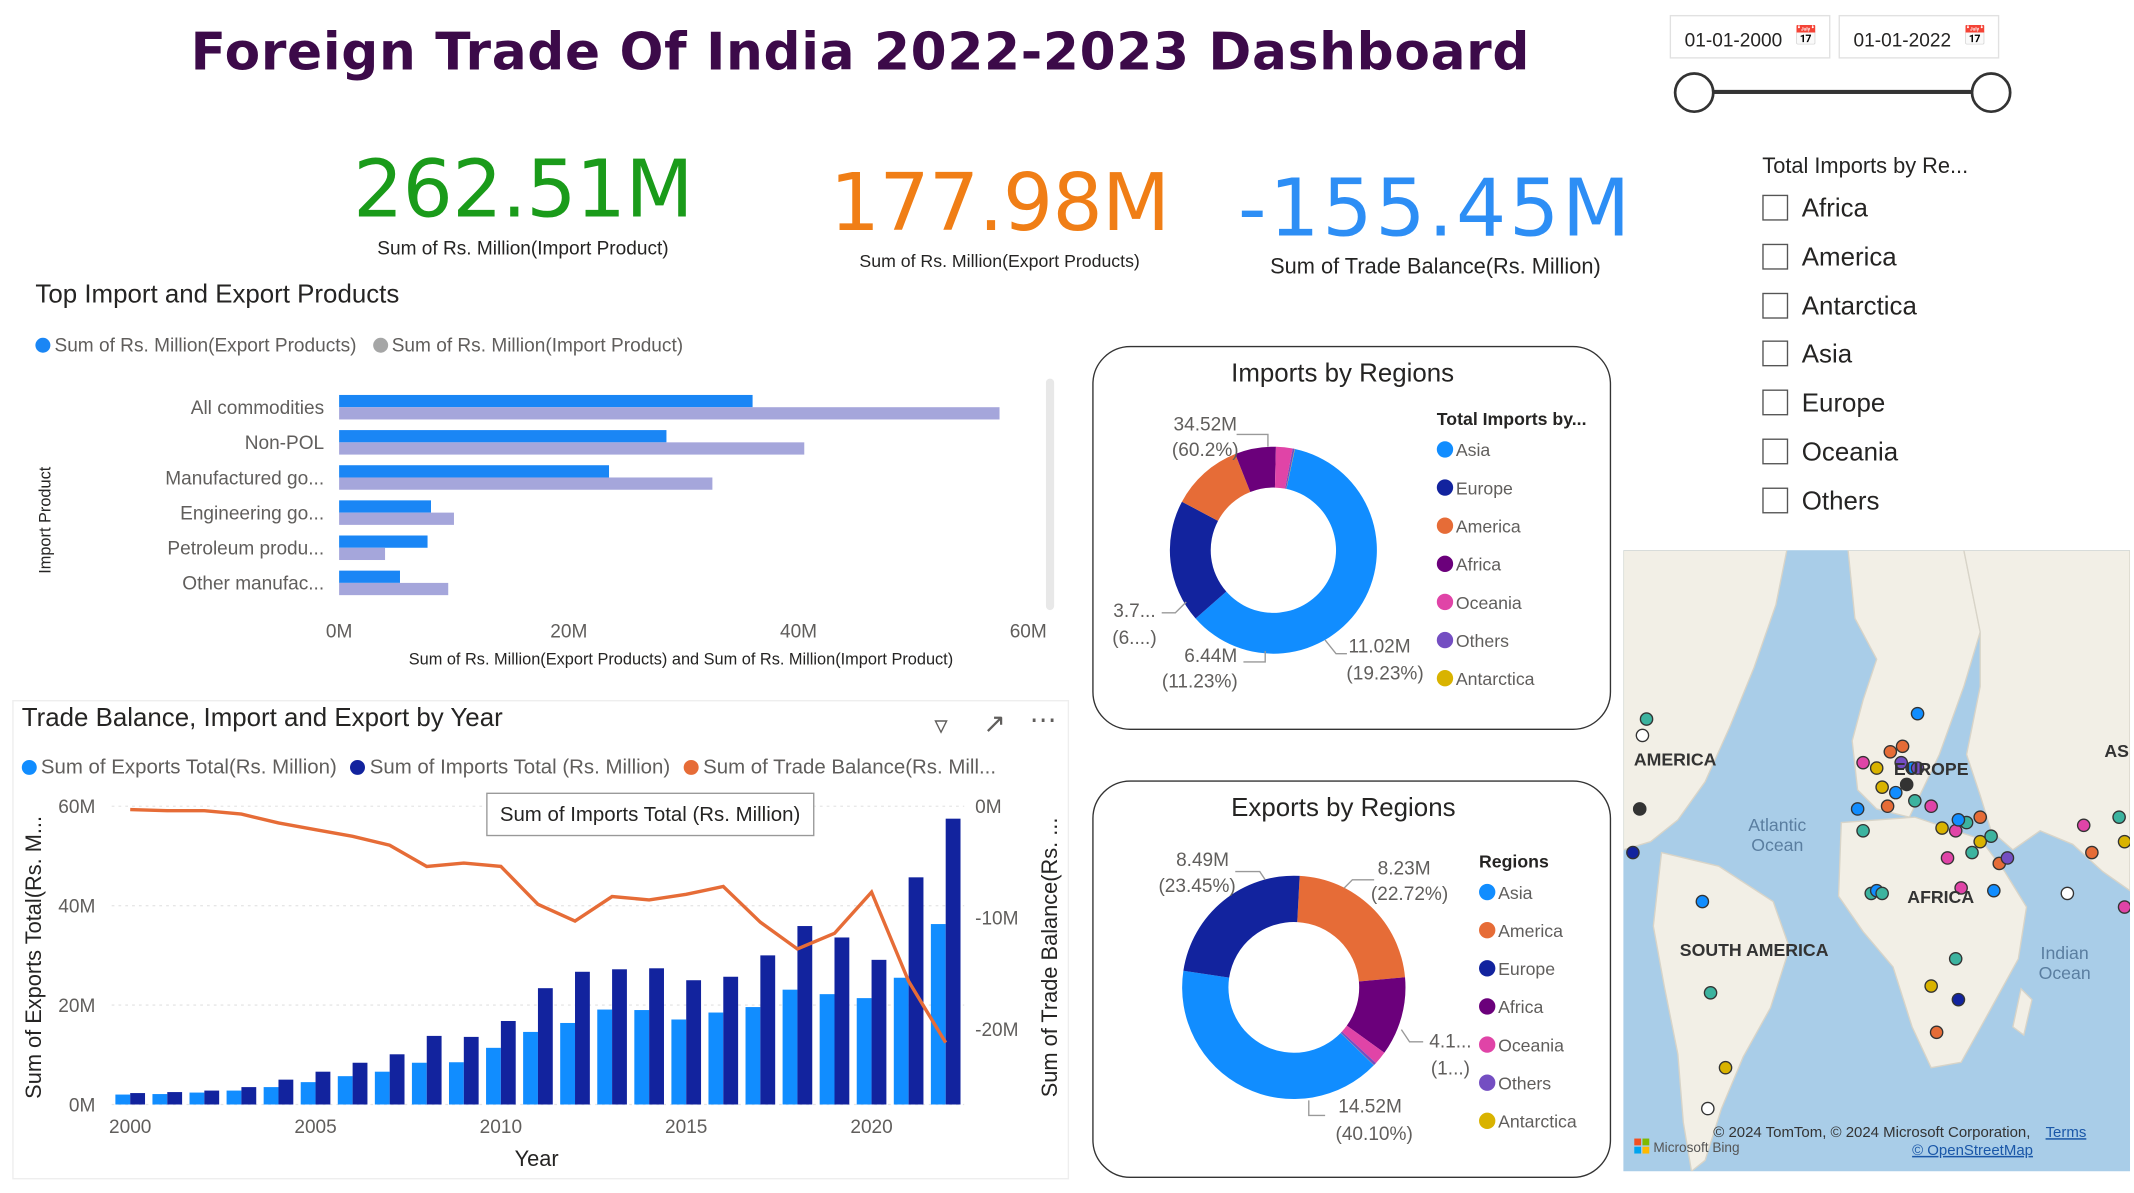 The height and width of the screenshot is (1193, 2134). What do you see at coordinates (1815, 211) in the screenshot?
I see `slicer-item-africa: Africa` at bounding box center [1815, 211].